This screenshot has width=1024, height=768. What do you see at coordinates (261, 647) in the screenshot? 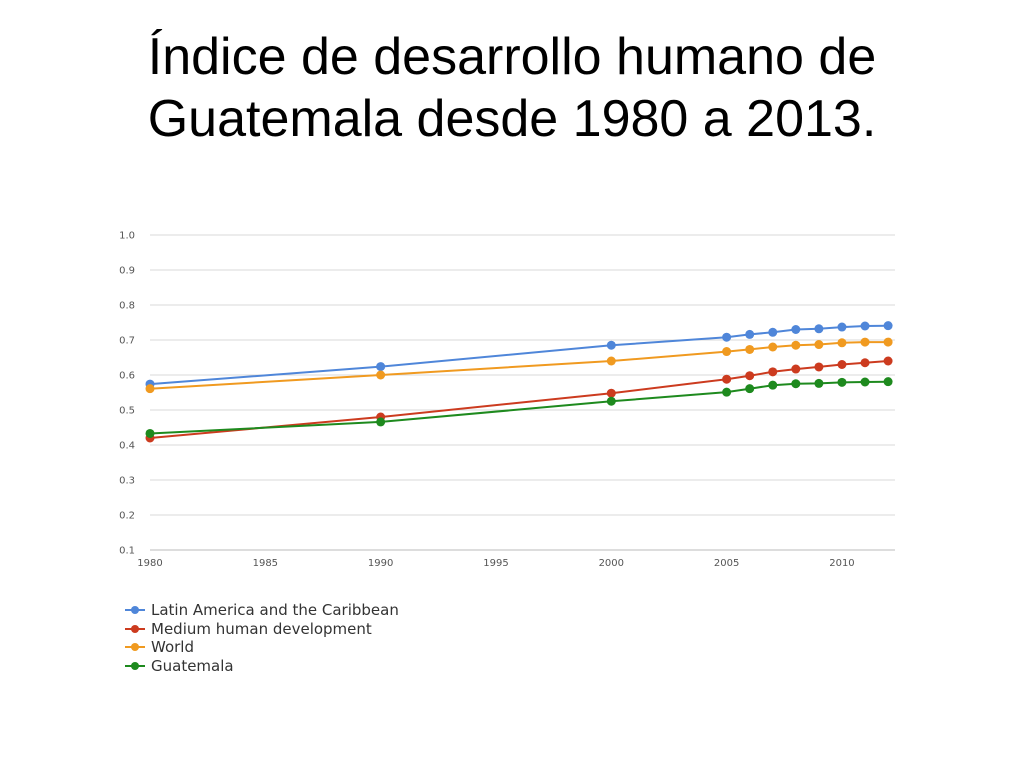
I see `legend-item: World` at bounding box center [261, 647].